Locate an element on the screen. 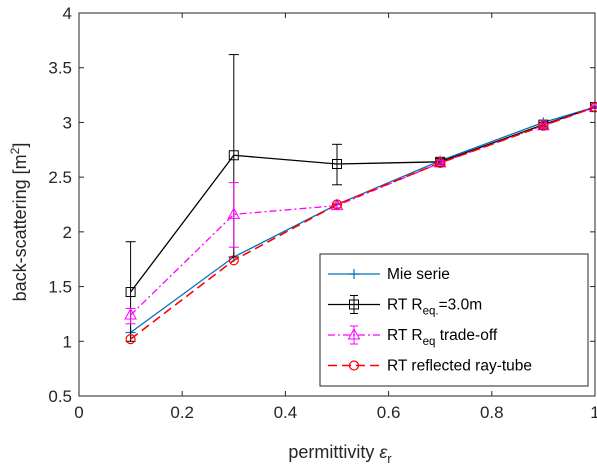  x-tick-label-4: 0.6 is located at coordinates (389, 412).